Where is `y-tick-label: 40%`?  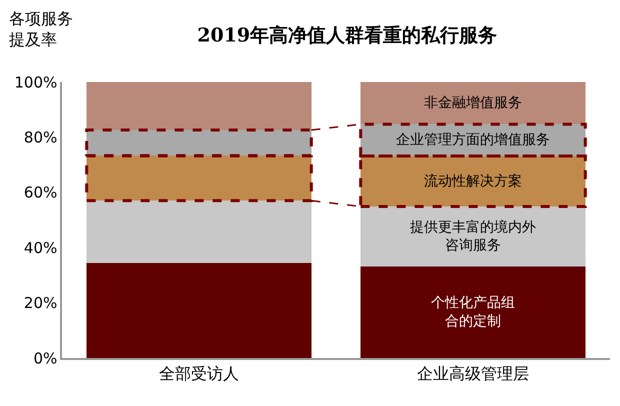 y-tick-label: 40% is located at coordinates (41, 247).